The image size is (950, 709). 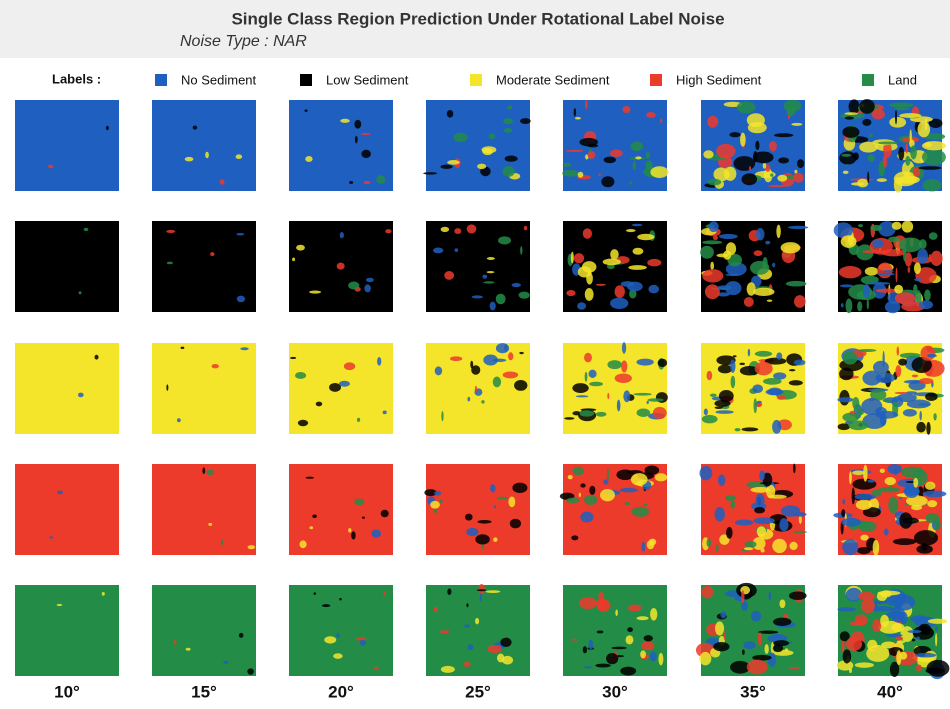 What do you see at coordinates (475, 29) in the screenshot?
I see `header-band` at bounding box center [475, 29].